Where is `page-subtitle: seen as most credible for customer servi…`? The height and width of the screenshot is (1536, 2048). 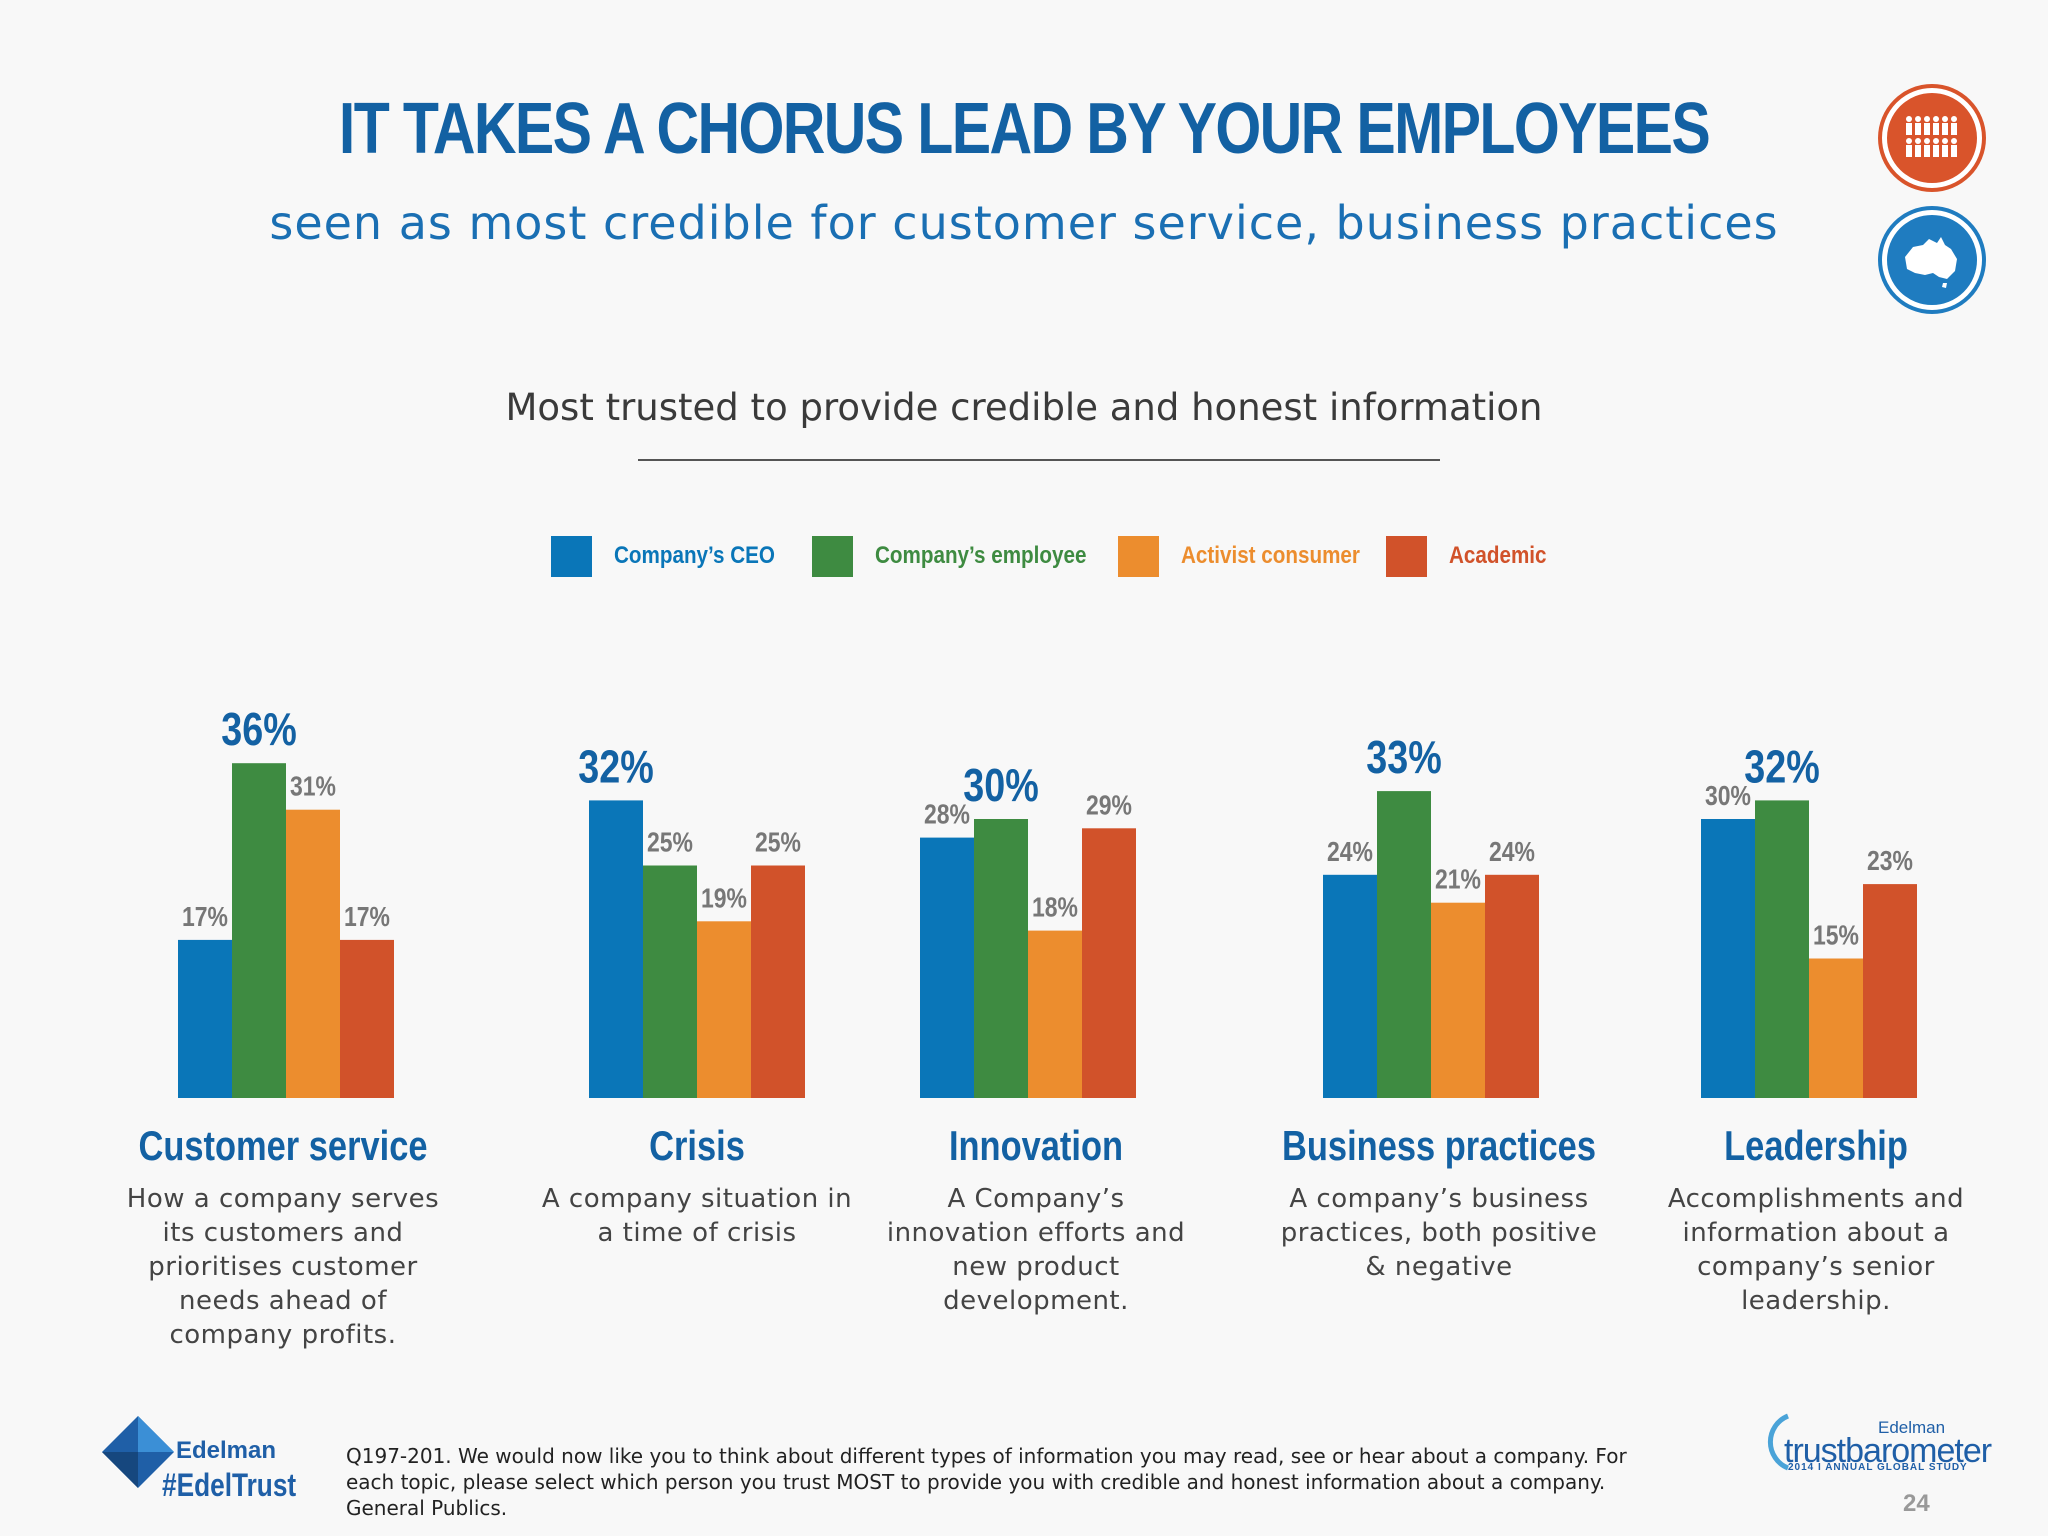
page-subtitle: seen as most credible for customer servi… is located at coordinates (1024, 223).